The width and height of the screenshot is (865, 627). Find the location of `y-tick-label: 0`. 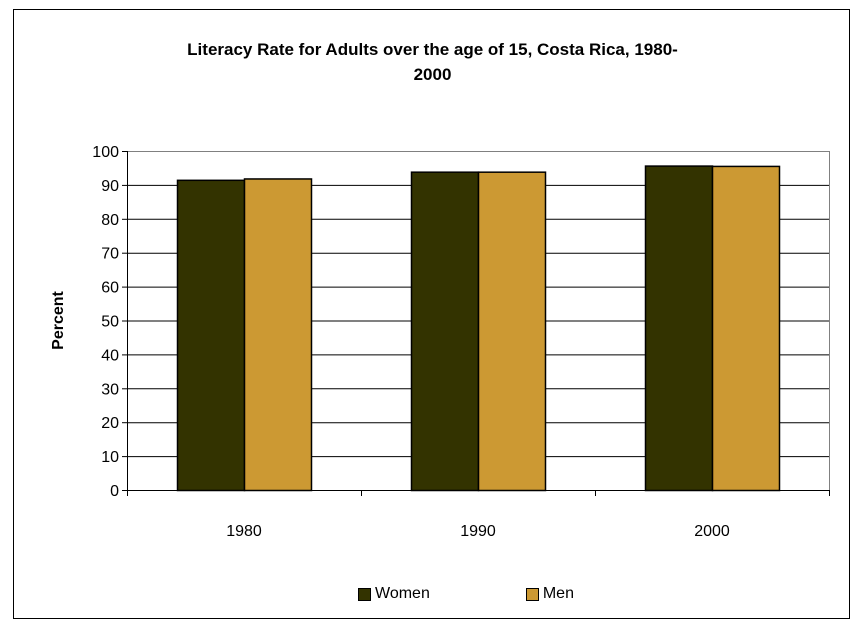

y-tick-label: 0 is located at coordinates (114, 491).